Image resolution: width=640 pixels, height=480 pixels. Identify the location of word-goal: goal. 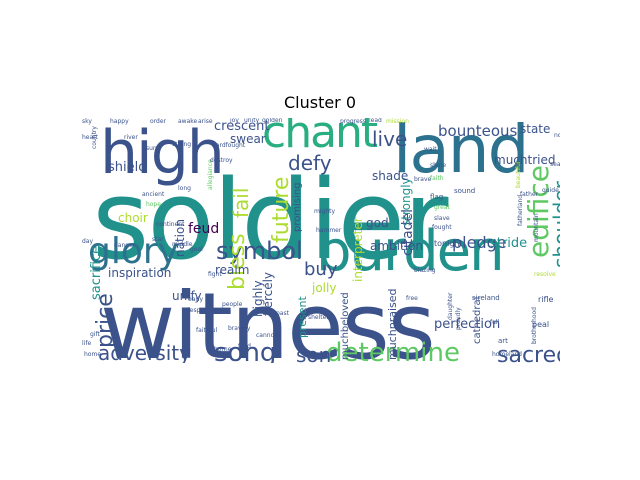
(196, 249).